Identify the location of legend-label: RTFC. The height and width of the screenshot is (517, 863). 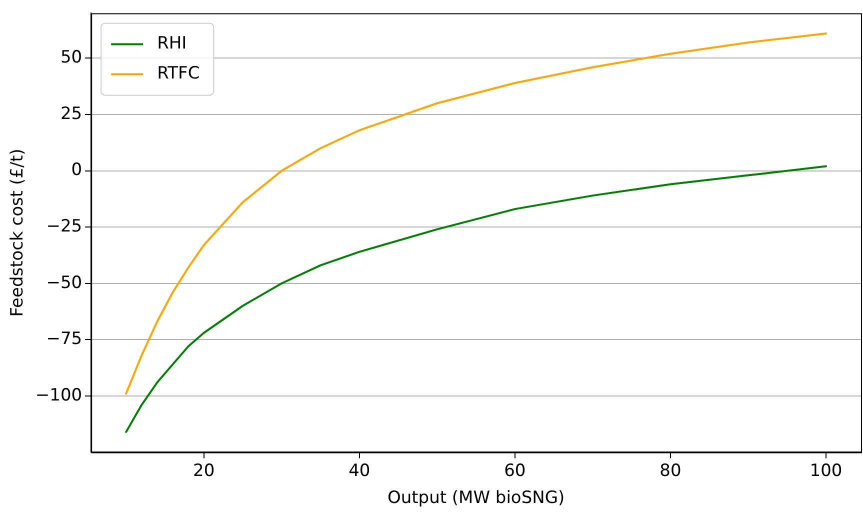
(178, 74).